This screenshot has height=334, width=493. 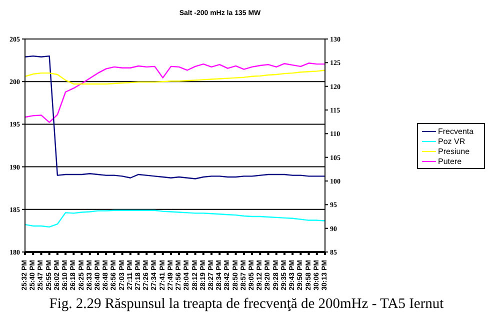 I want to click on legend-label: Frecventa, so click(x=456, y=131).